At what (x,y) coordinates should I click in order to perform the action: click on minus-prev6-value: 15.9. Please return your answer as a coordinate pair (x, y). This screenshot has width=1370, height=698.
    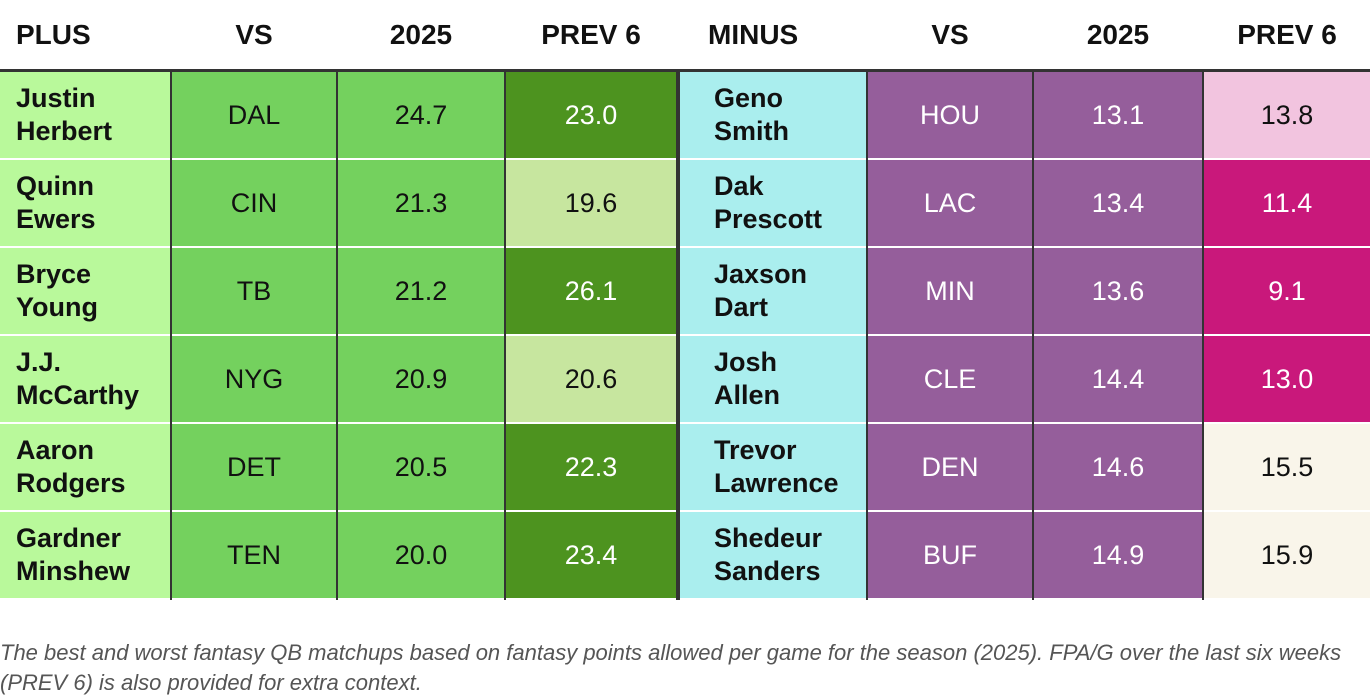
    Looking at the image, I should click on (1287, 555).